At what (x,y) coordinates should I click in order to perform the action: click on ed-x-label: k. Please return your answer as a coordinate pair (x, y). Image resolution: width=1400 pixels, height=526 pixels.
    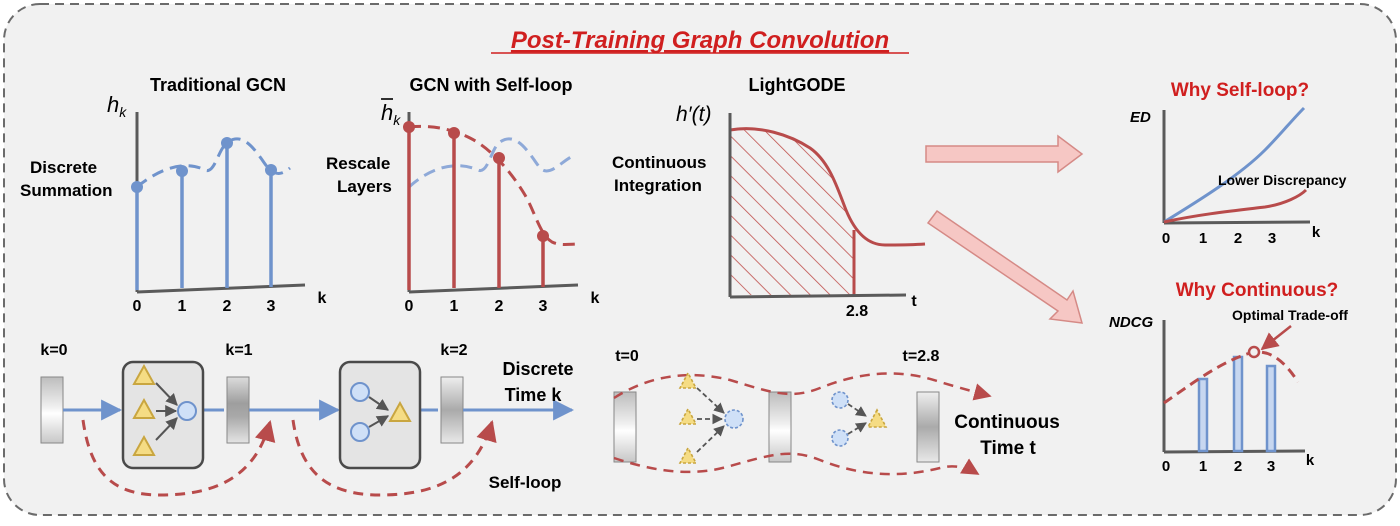
    Looking at the image, I should click on (1316, 232).